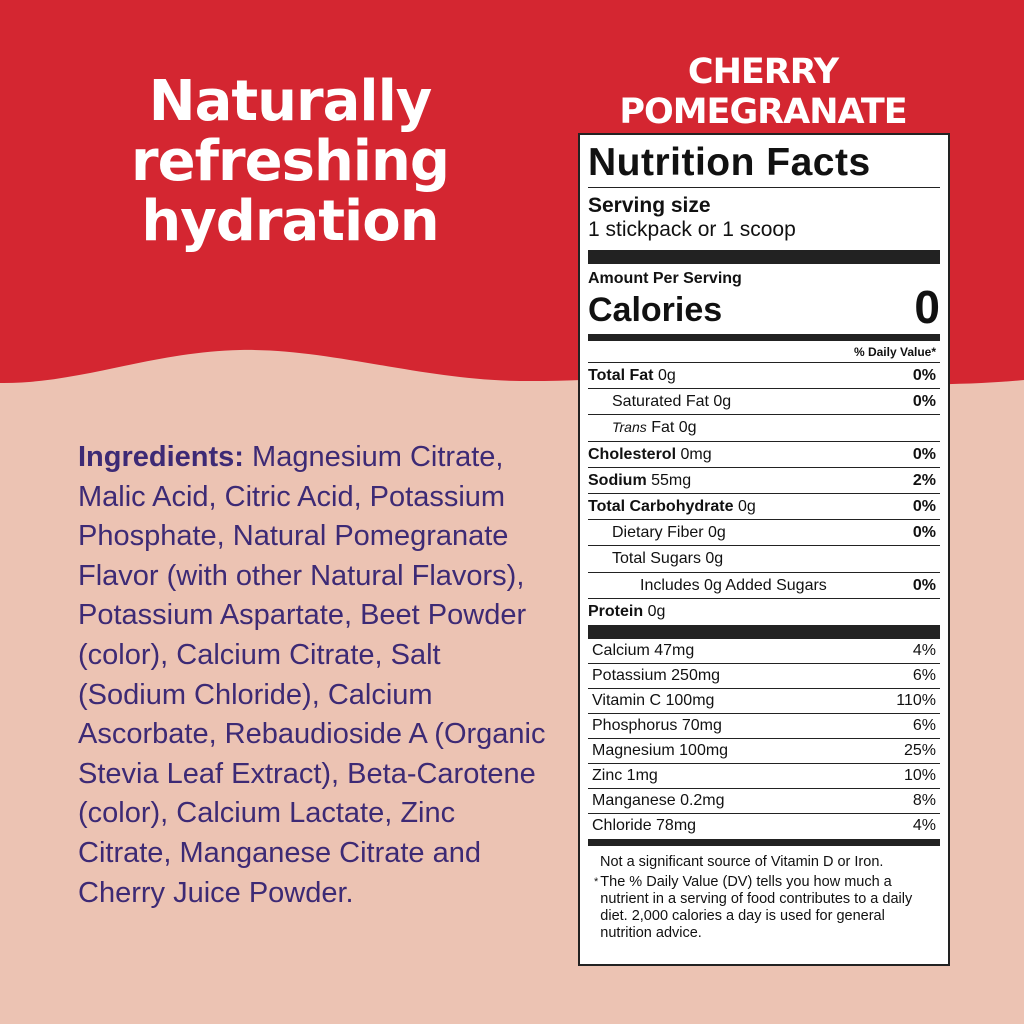 The image size is (1024, 1024). I want to click on nutrient-row: Protein 0g, so click(764, 612).